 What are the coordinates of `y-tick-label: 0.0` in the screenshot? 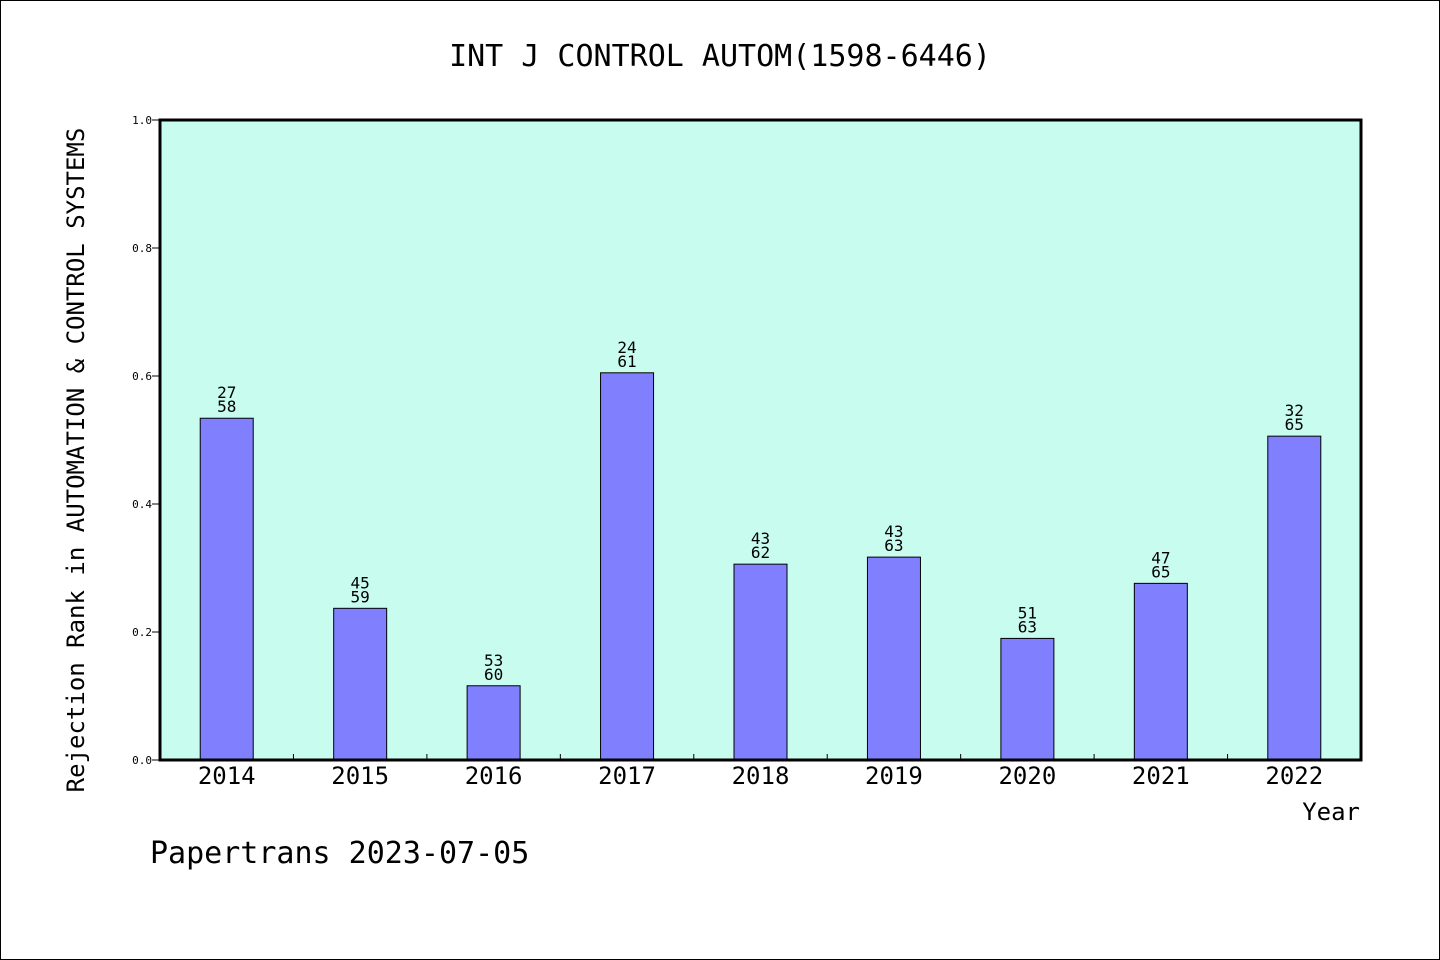 It's located at (142, 760).